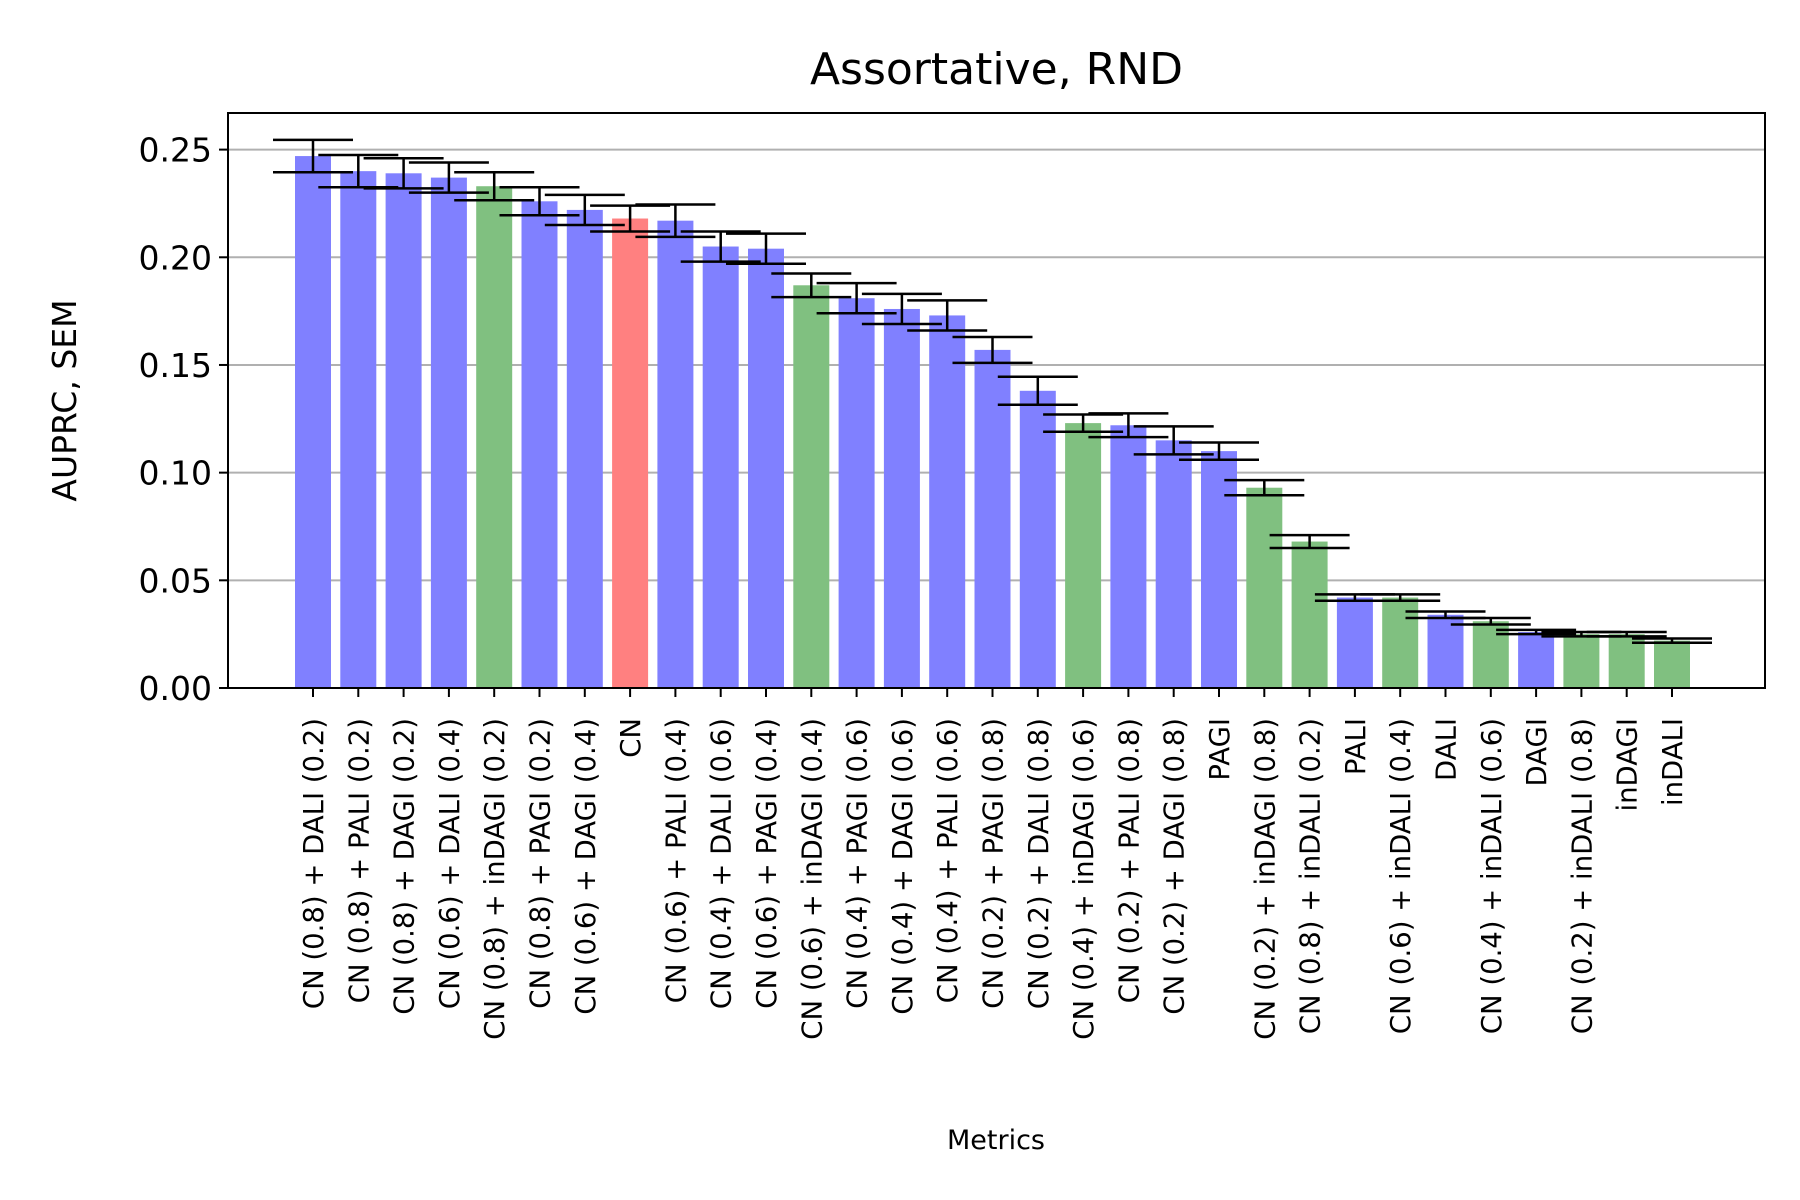 The image size is (1800, 1200). Describe the element at coordinates (903, 866) in the screenshot. I see `x-tick-label: CN (0.4) + DAGI (0.6)` at that location.